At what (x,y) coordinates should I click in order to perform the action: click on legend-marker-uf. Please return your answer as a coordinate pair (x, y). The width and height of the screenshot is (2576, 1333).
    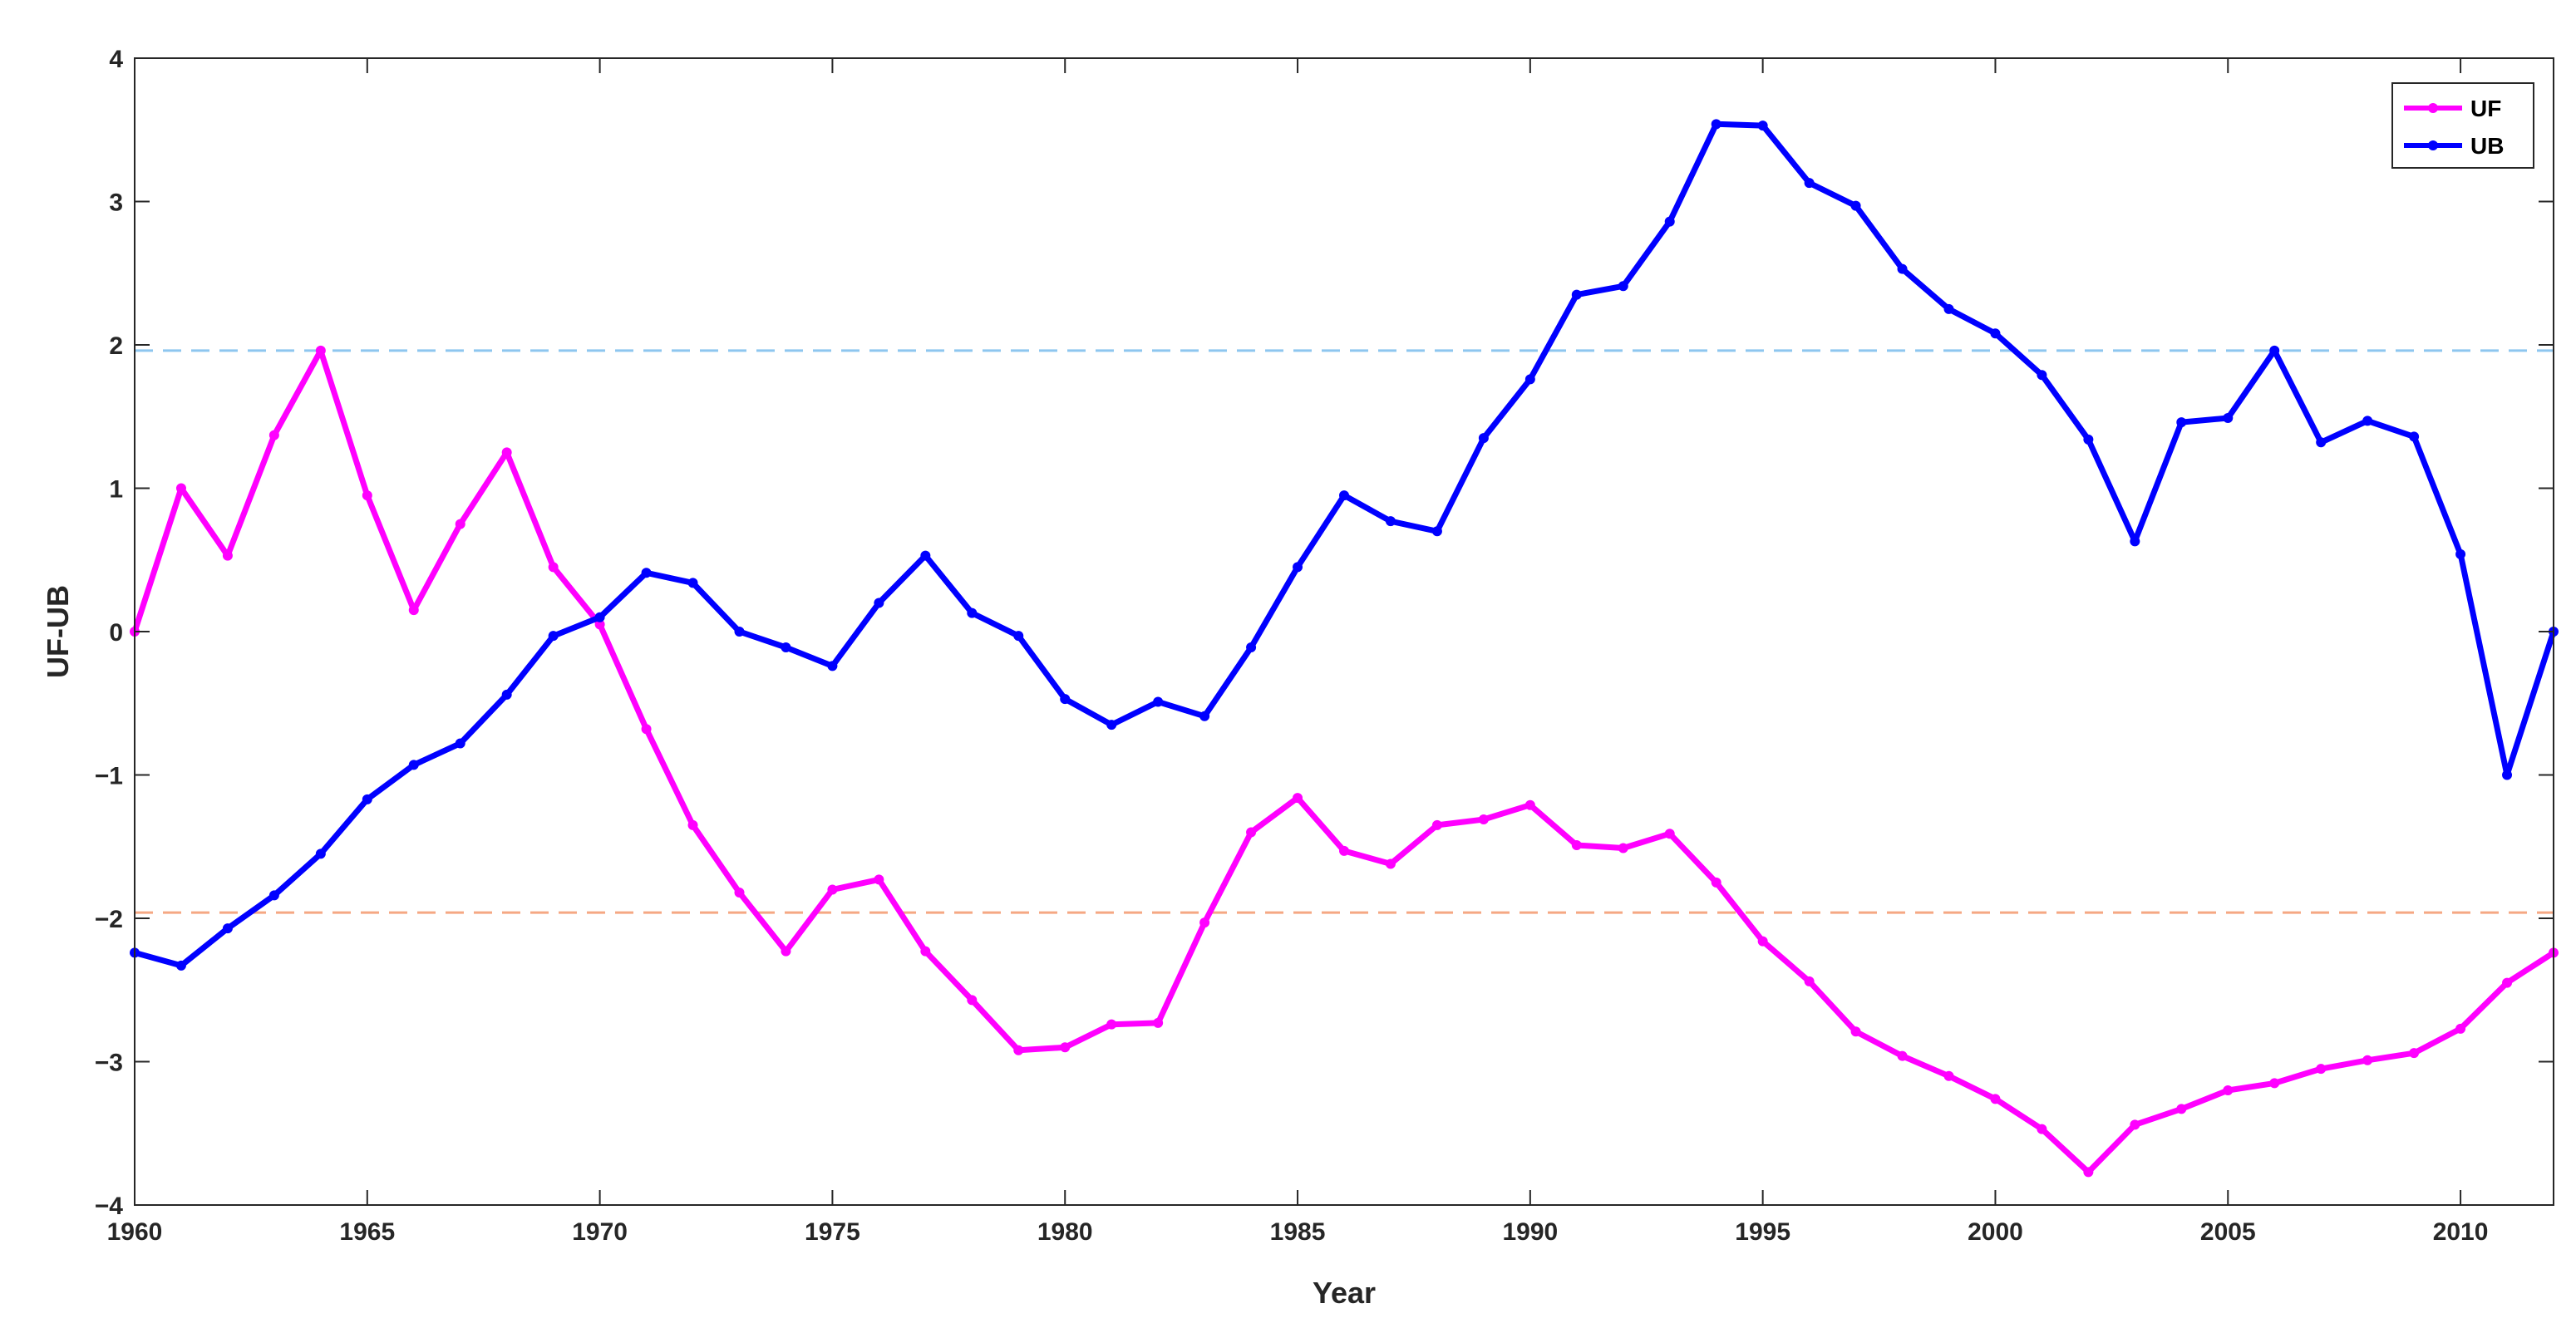
    Looking at the image, I should click on (2433, 108).